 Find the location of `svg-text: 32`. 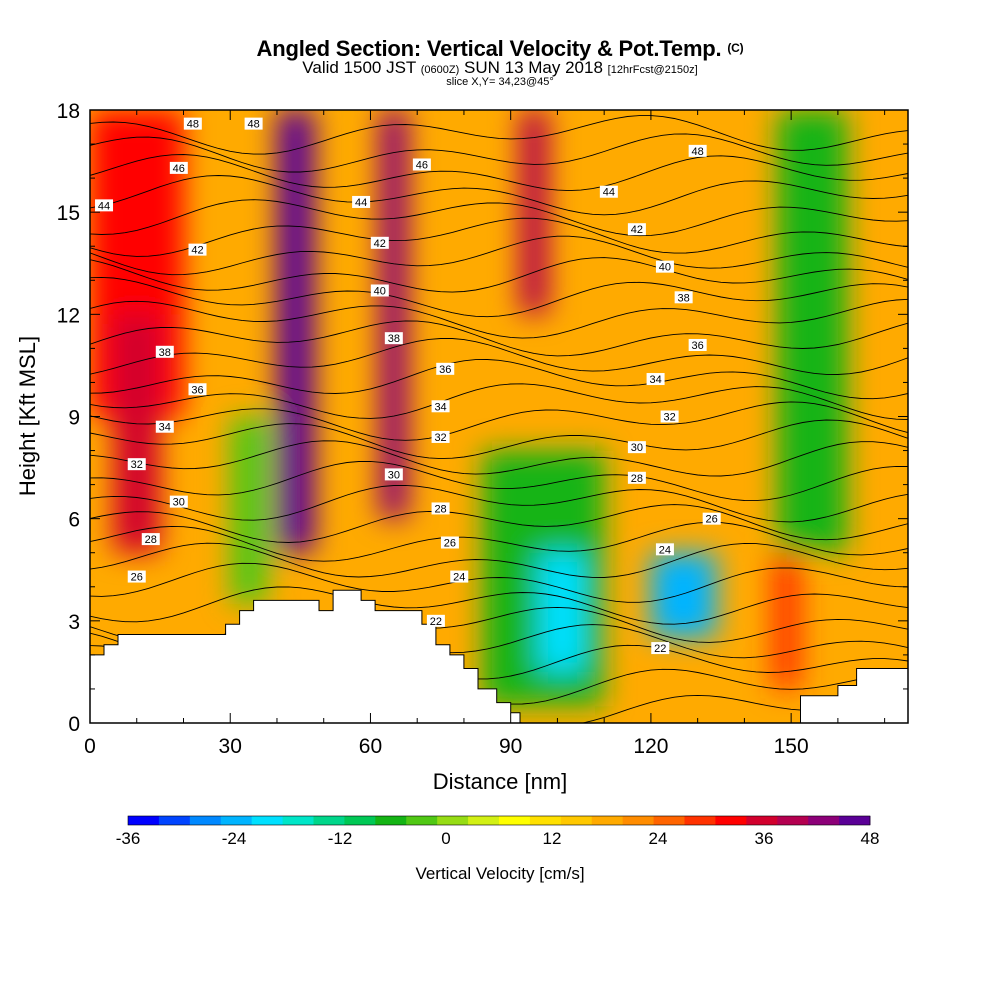

svg-text: 32 is located at coordinates (137, 465).